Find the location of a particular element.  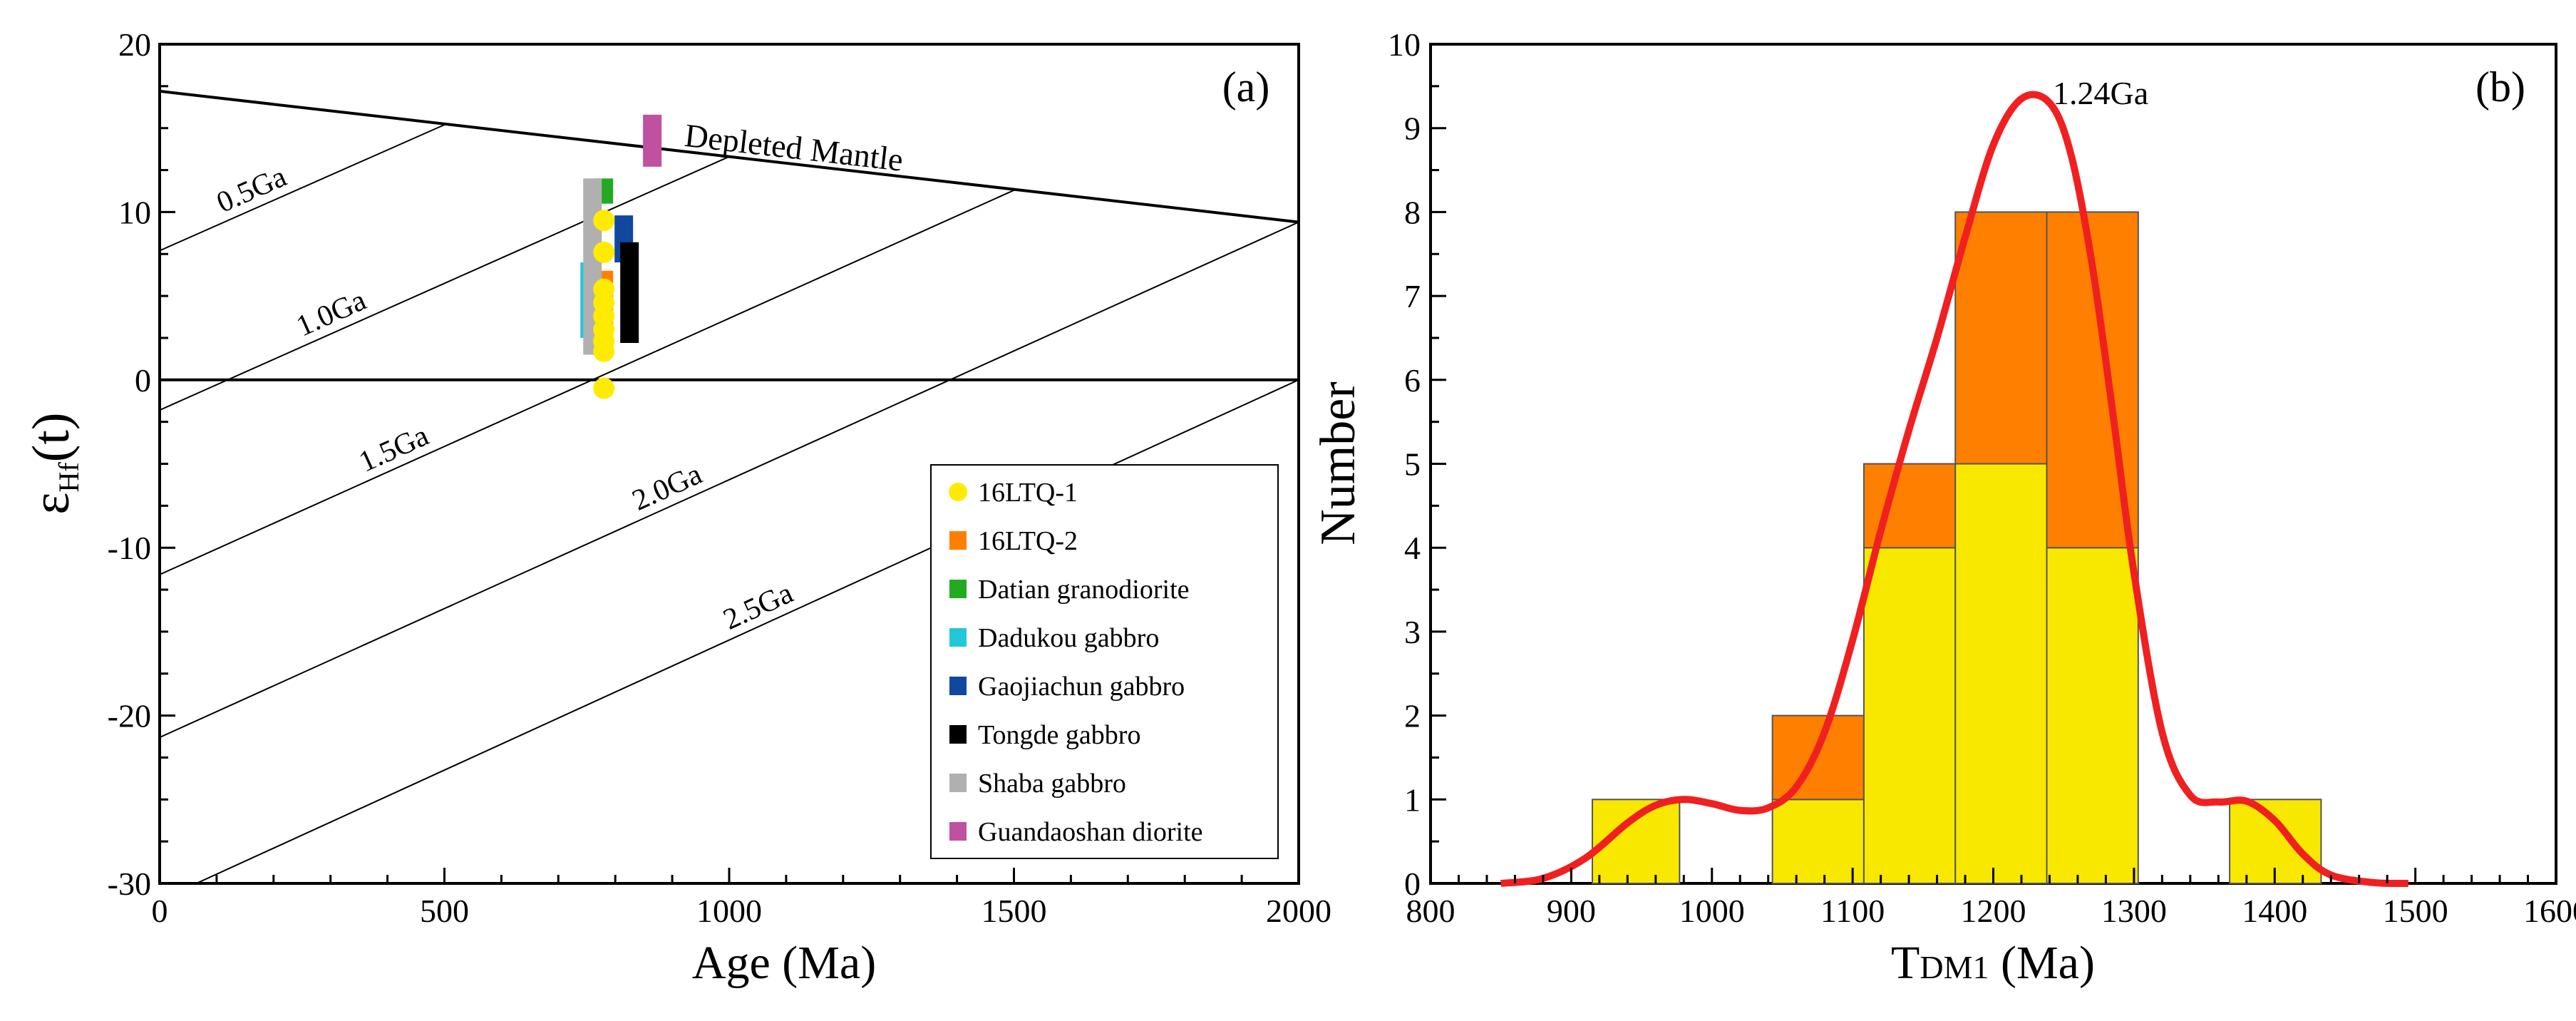

y-tick-label: -20 is located at coordinates (129, 716).